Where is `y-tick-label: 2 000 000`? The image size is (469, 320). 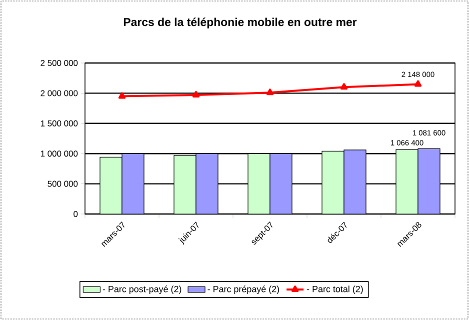 y-tick-label: 2 000 000 is located at coordinates (59, 93).